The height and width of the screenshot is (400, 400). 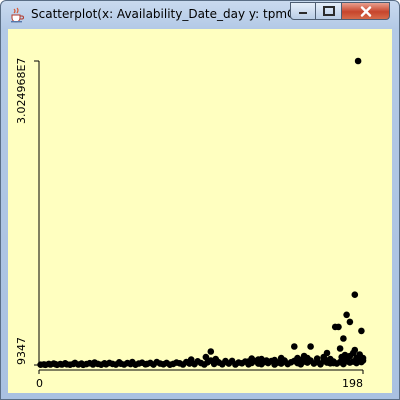 I want to click on x-tick-label-max: 198, so click(x=352, y=383).